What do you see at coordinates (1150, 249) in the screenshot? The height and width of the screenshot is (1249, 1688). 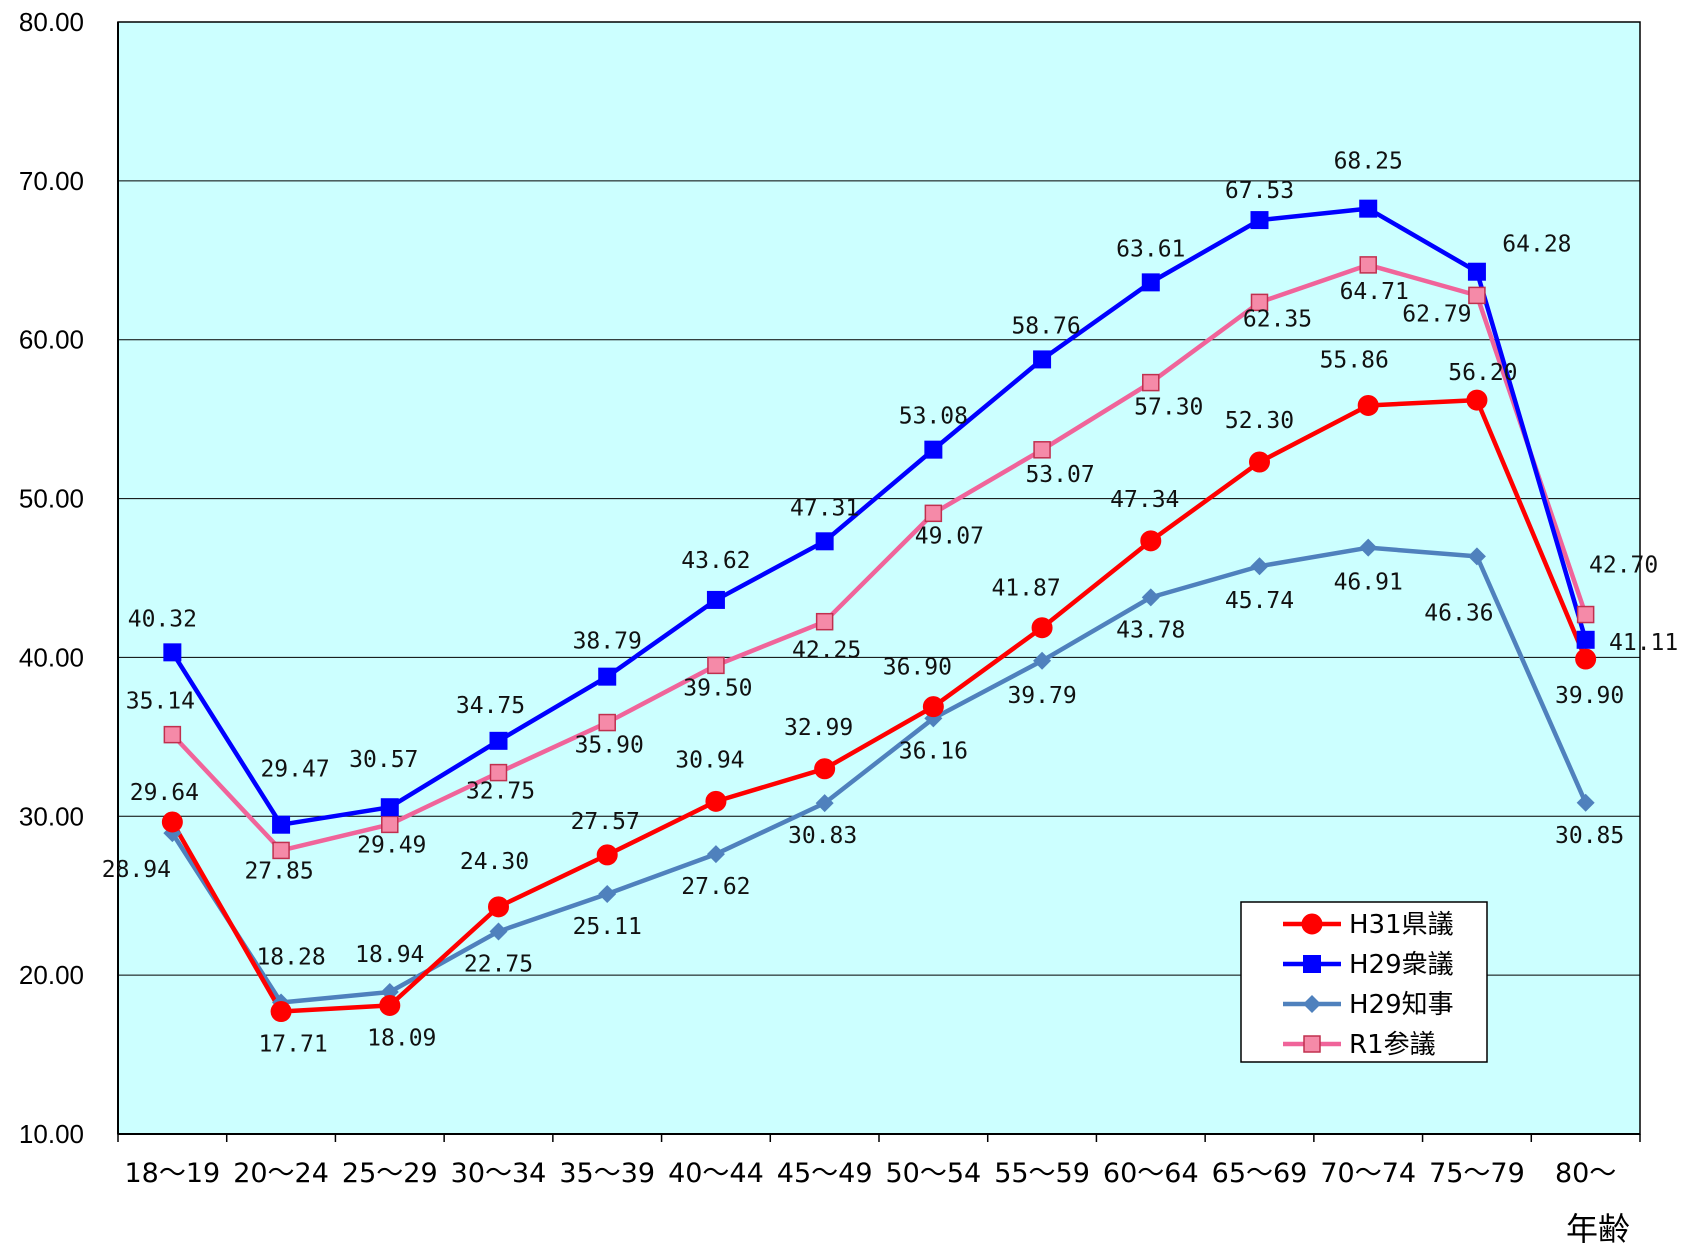 I see `data-label-series-2: 63.61` at bounding box center [1150, 249].